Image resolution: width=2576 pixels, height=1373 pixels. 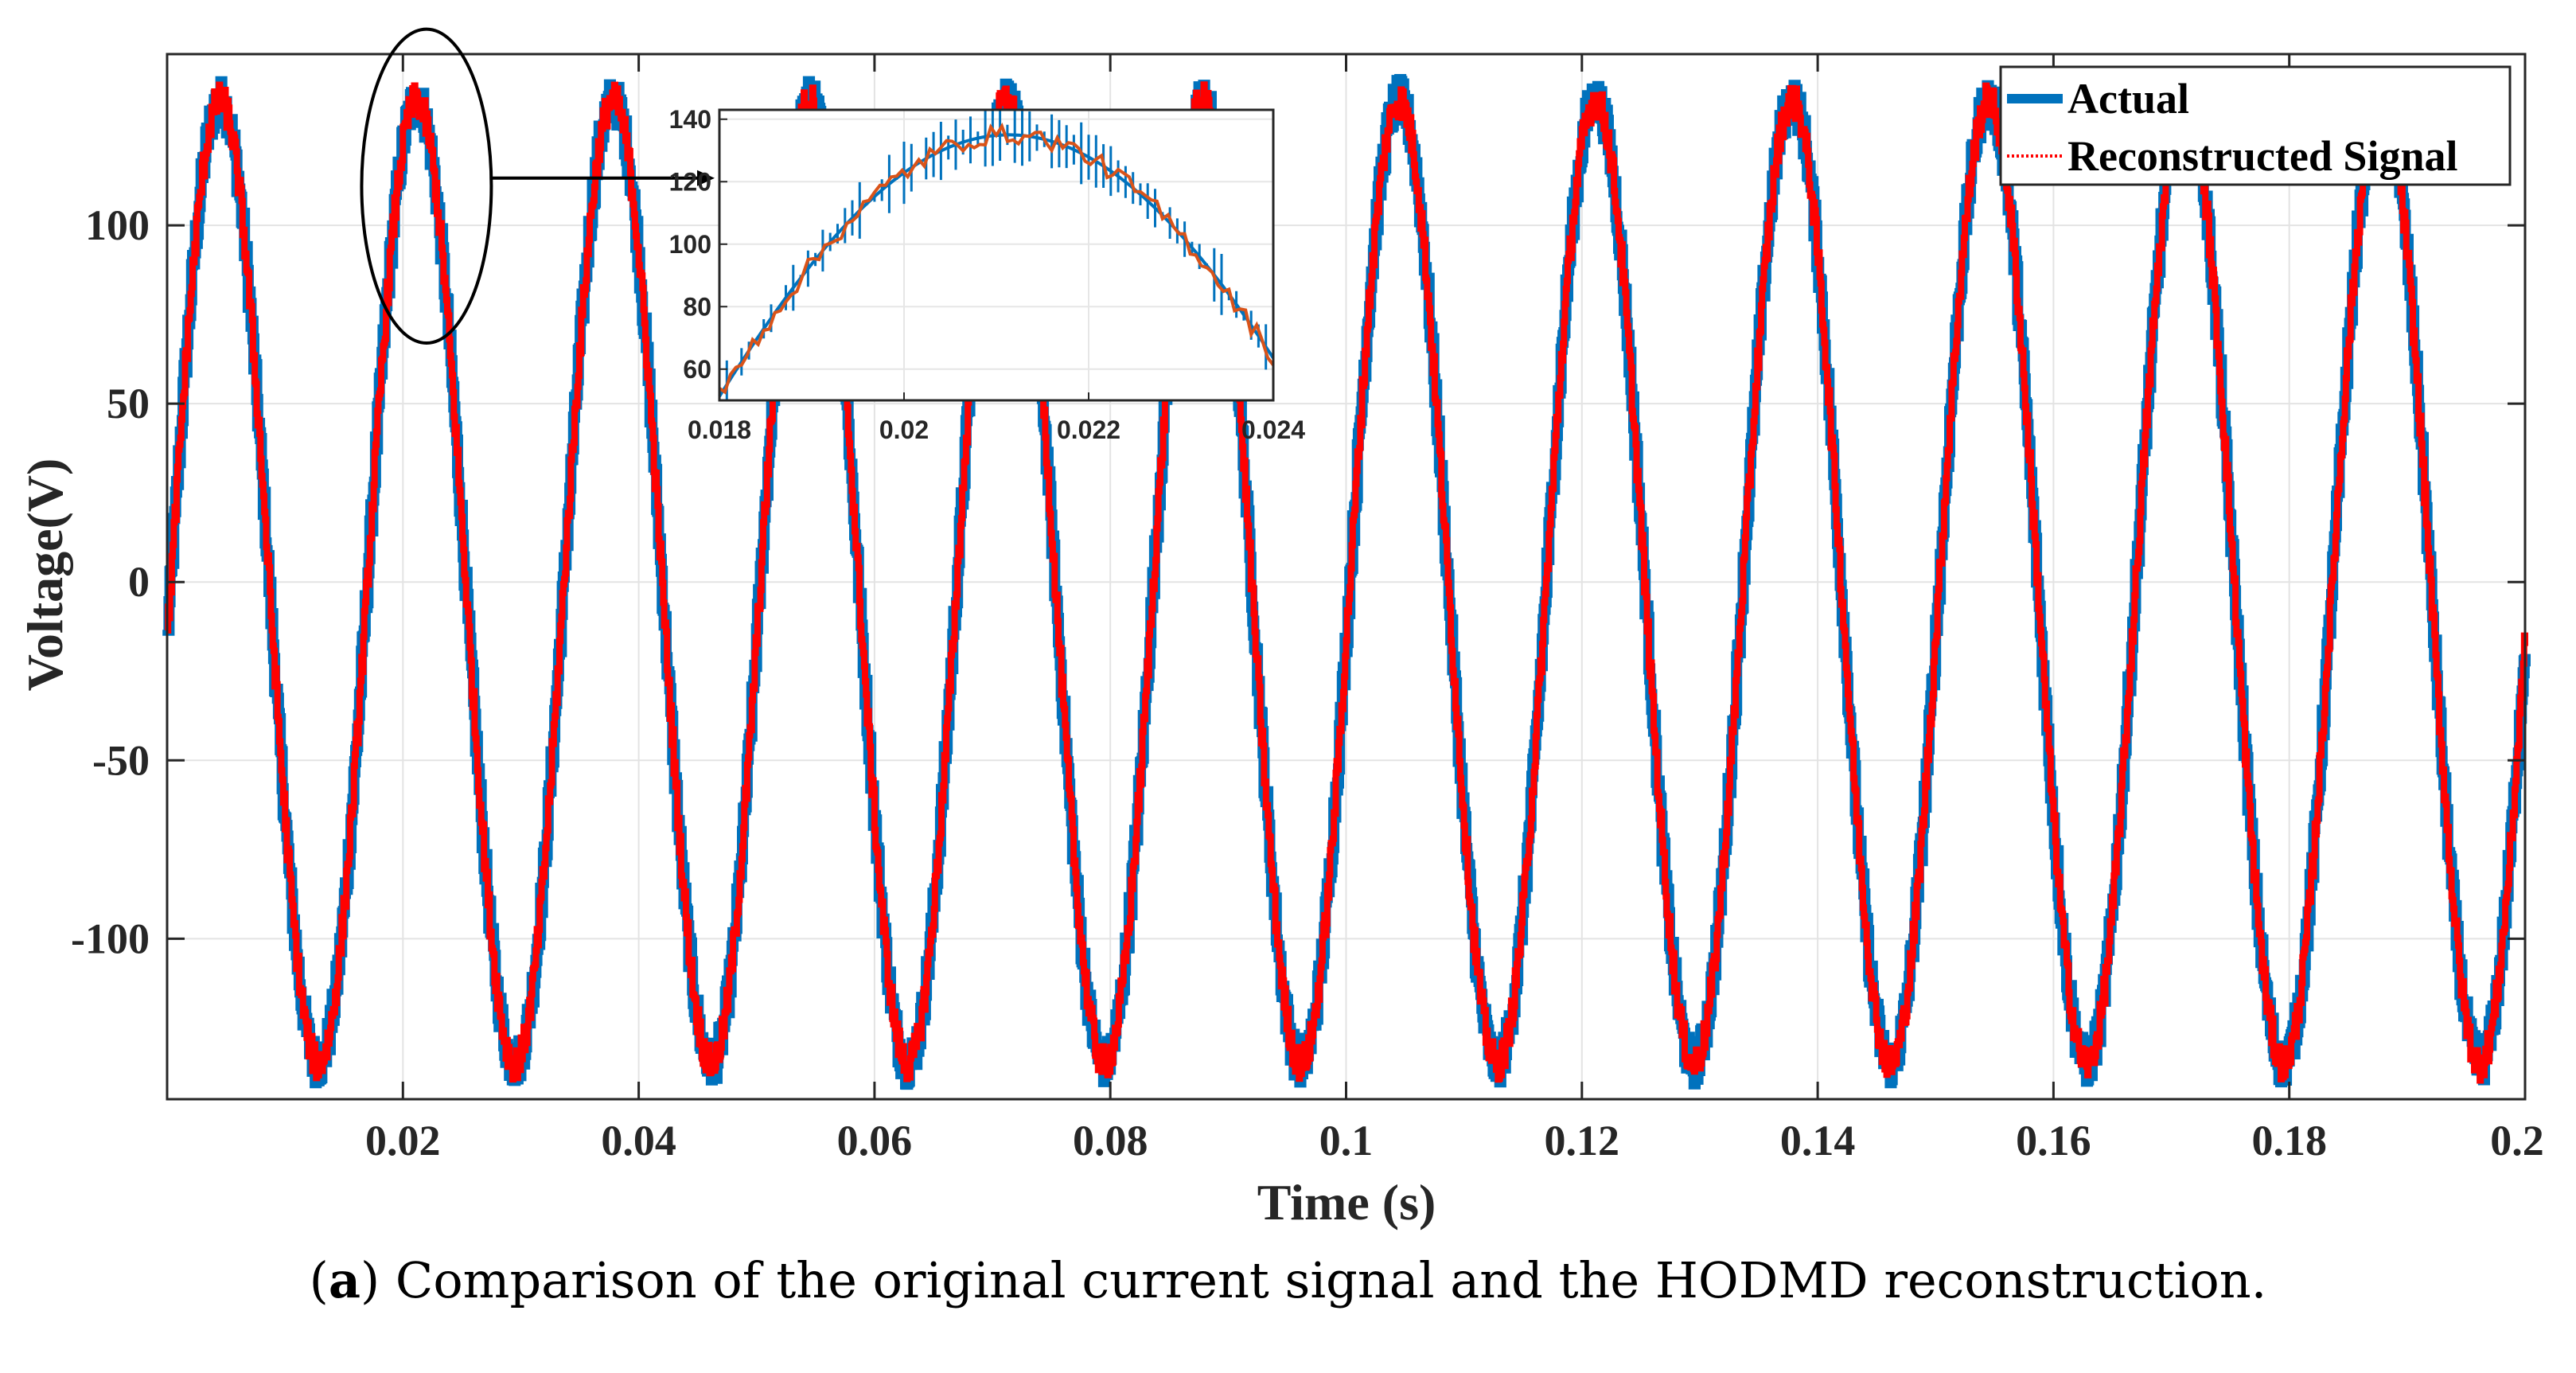 What do you see at coordinates (403, 1140) in the screenshot?
I see `x-tick-label: 0.02` at bounding box center [403, 1140].